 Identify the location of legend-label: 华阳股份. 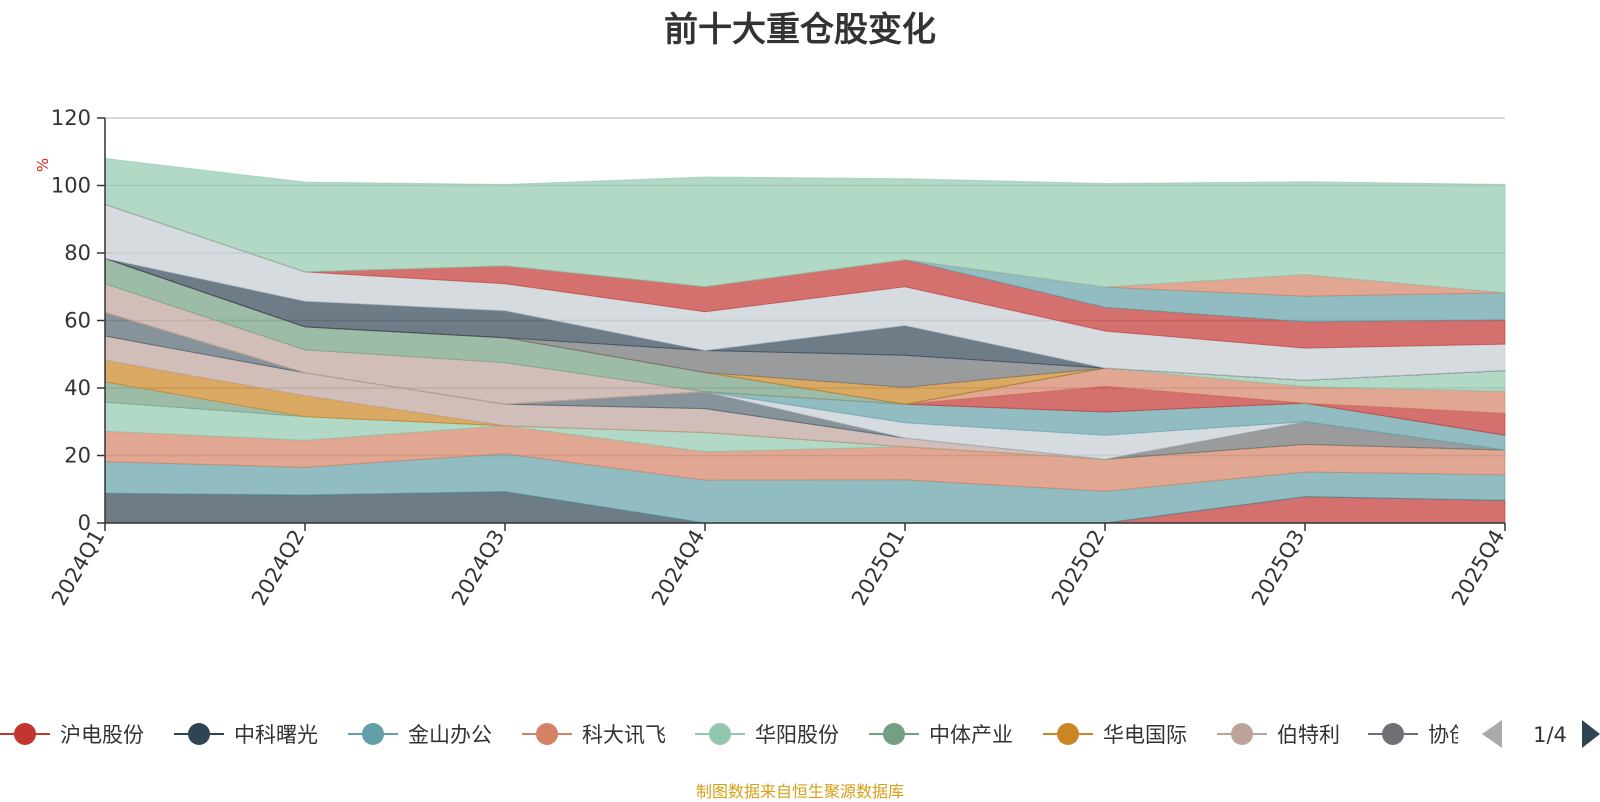
(797, 735).